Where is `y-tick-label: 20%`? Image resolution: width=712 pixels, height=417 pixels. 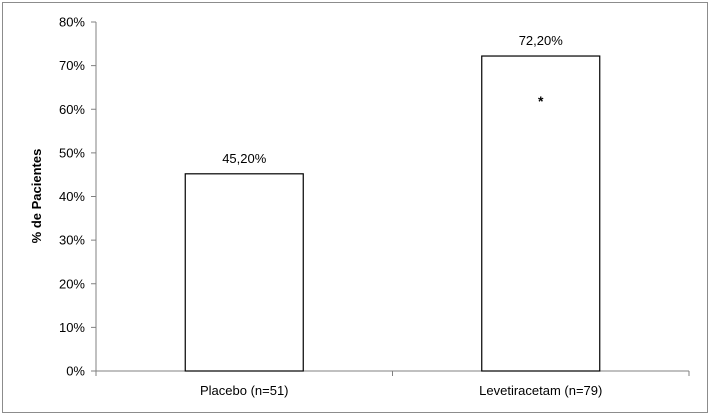 y-tick-label: 20% is located at coordinates (72, 283).